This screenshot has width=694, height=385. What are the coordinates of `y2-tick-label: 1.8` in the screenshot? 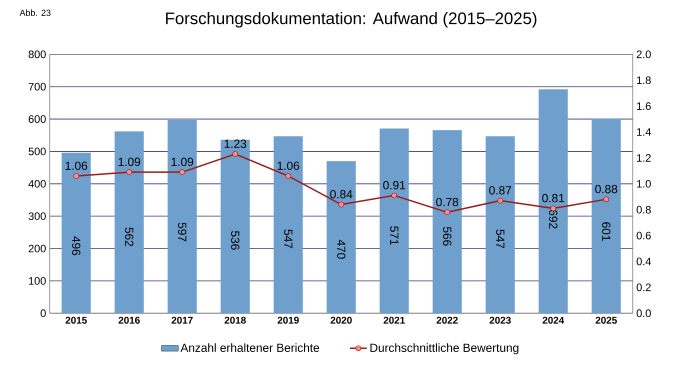 It's located at (644, 80).